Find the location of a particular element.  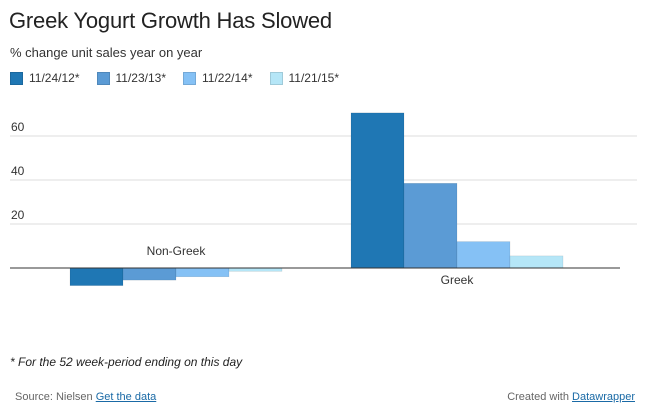

chart-title: Greek Yogurt Growth Has Slowed is located at coordinates (170, 20).